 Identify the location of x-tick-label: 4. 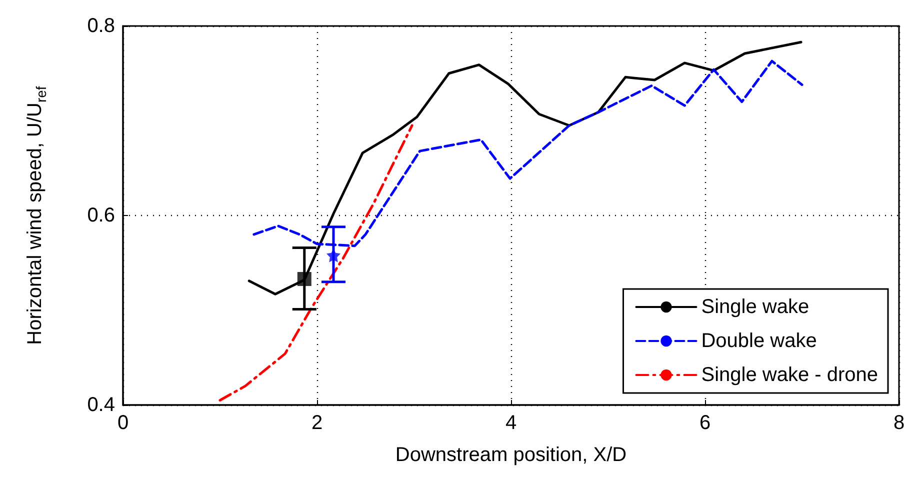
(511, 423).